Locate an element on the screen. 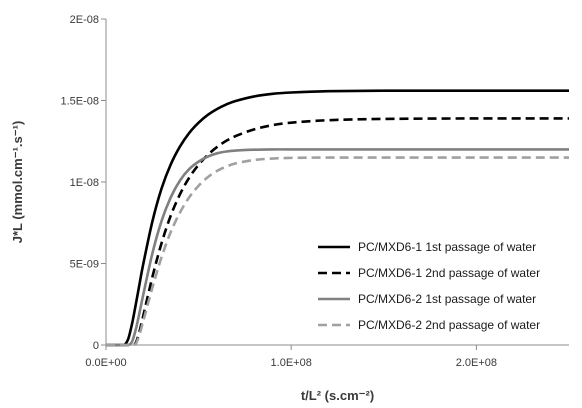 The height and width of the screenshot is (408, 582). x-axis-title: t/L² (s.cm⁻²) is located at coordinates (337, 395).